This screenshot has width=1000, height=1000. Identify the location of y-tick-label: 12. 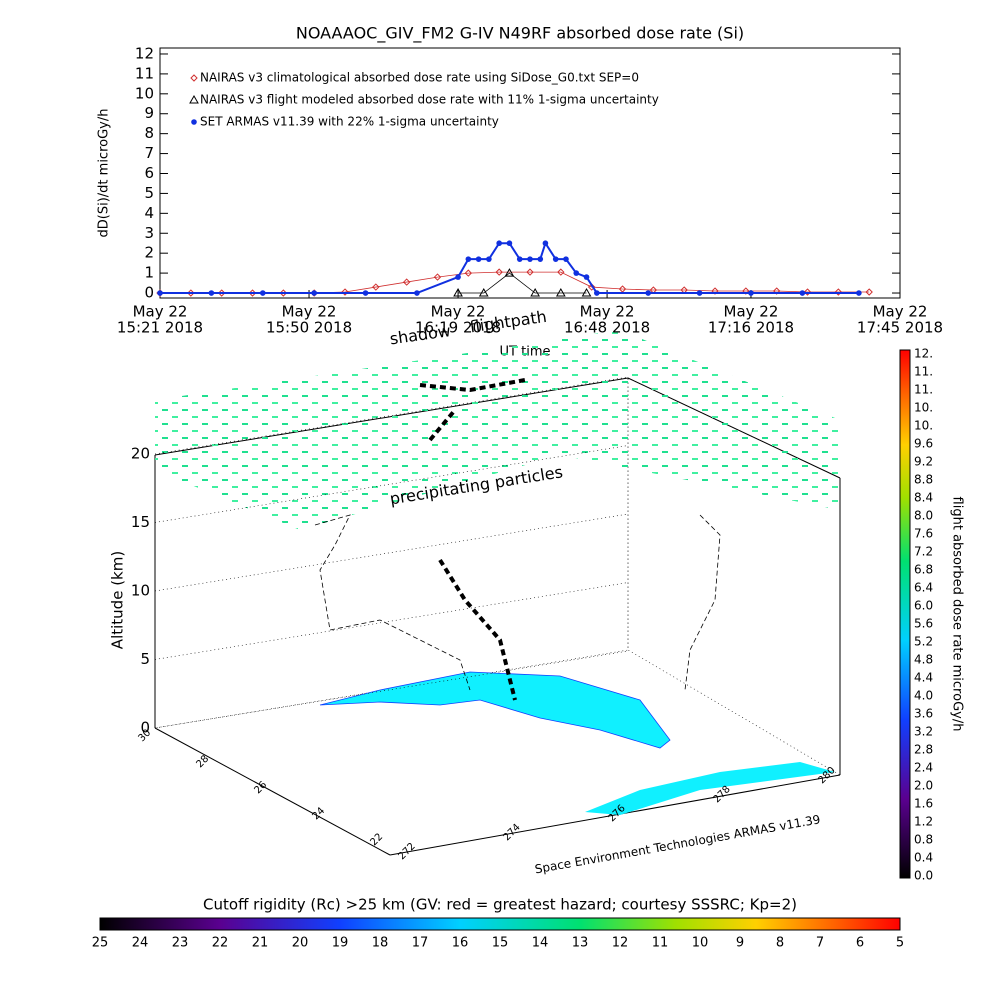
(144, 53).